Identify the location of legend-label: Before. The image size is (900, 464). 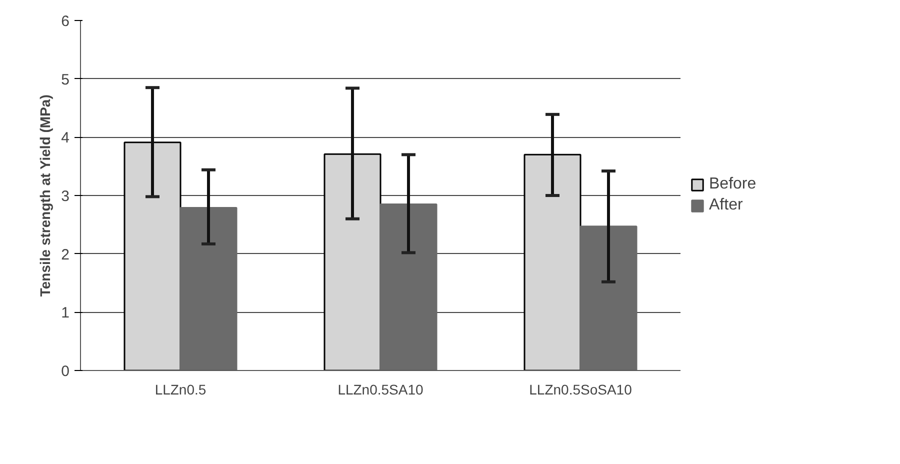
(732, 185).